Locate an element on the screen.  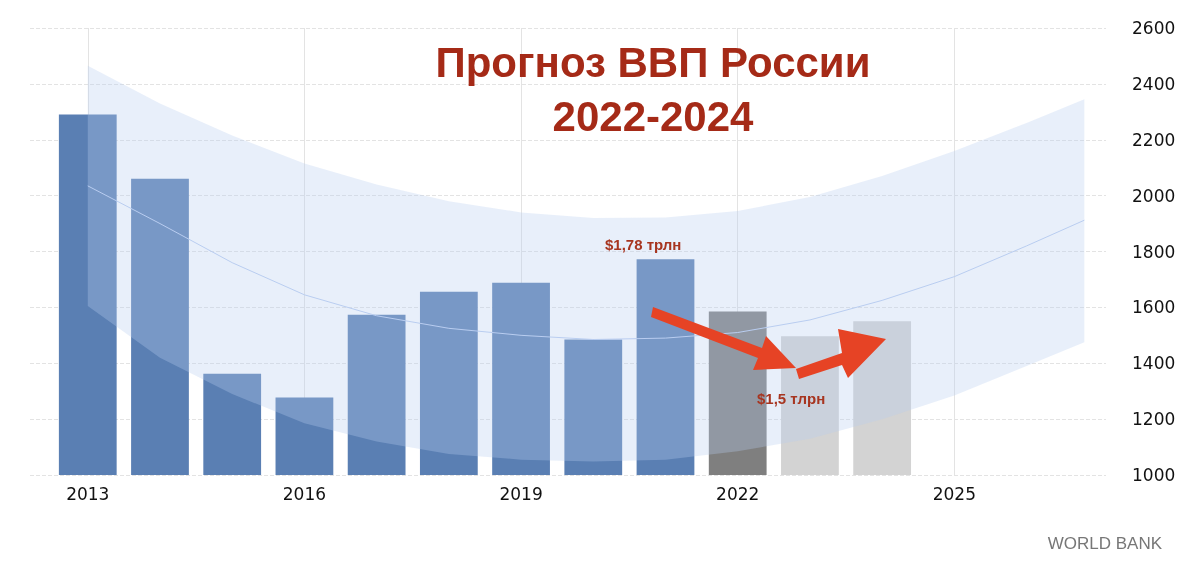
y-tick-label: 2600 is located at coordinates (1154, 28).